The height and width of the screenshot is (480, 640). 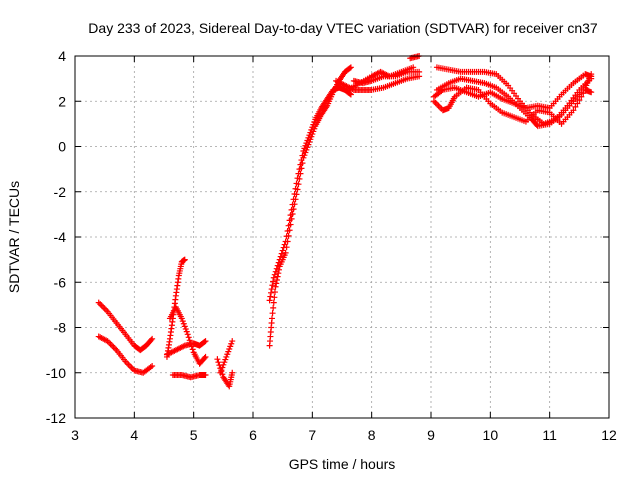 I want to click on y-tick-labels: -12 -10 -8 -6 -4 -2 0 2 4, so click(x=56, y=237).